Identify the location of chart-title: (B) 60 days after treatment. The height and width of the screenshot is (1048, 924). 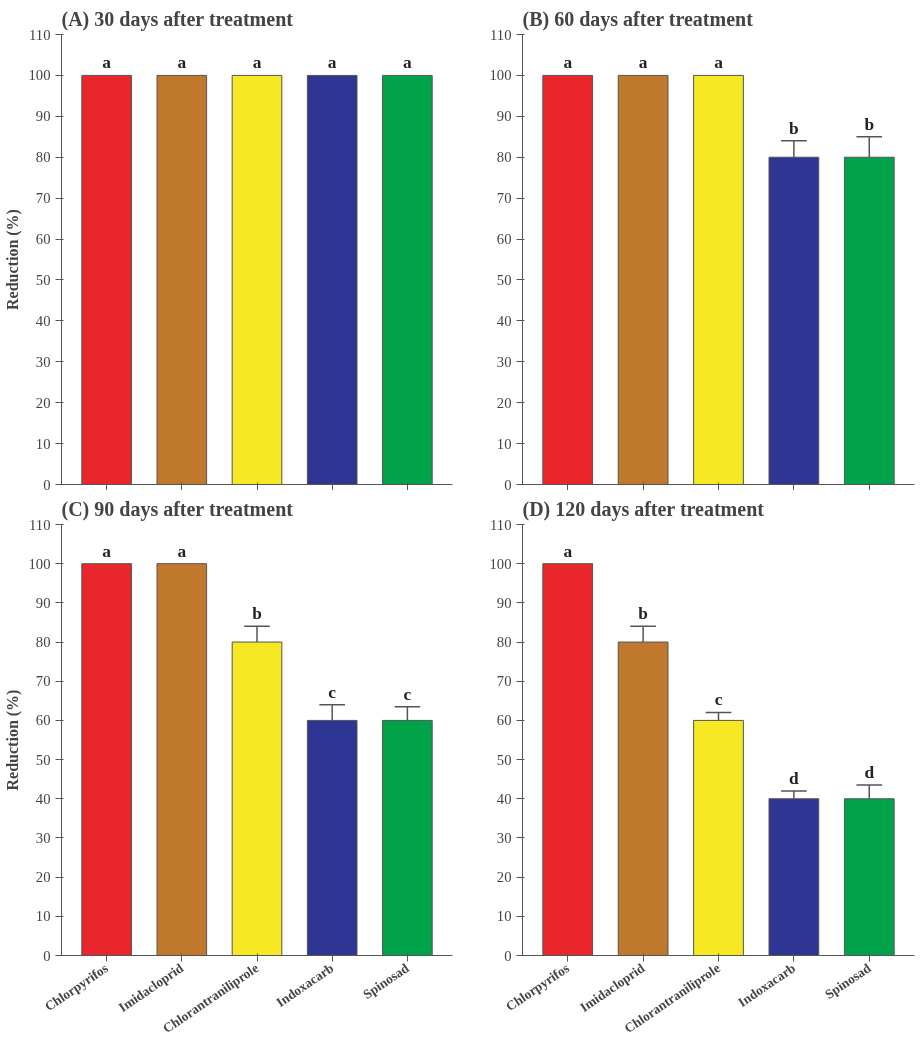
(638, 19).